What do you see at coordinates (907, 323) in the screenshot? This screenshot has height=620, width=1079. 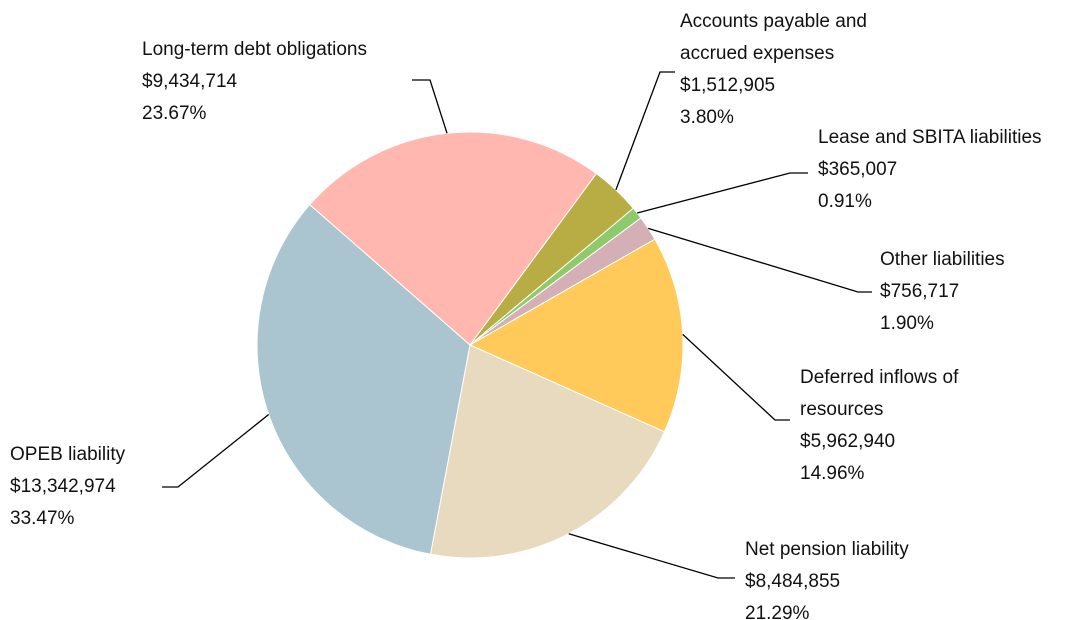 I see `slice-percent: 1.90%` at bounding box center [907, 323].